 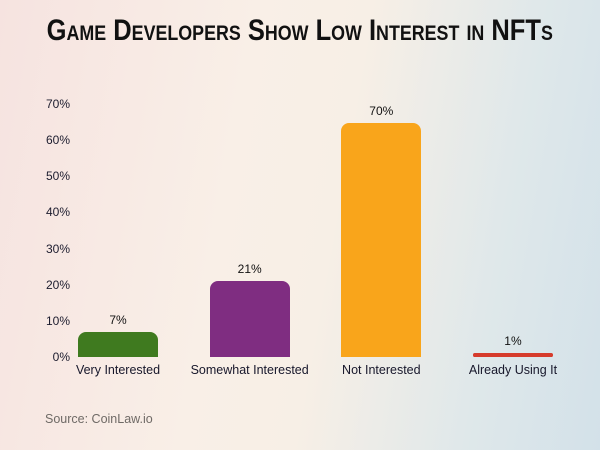 I want to click on y-tick-label: 10%, so click(x=57, y=320).